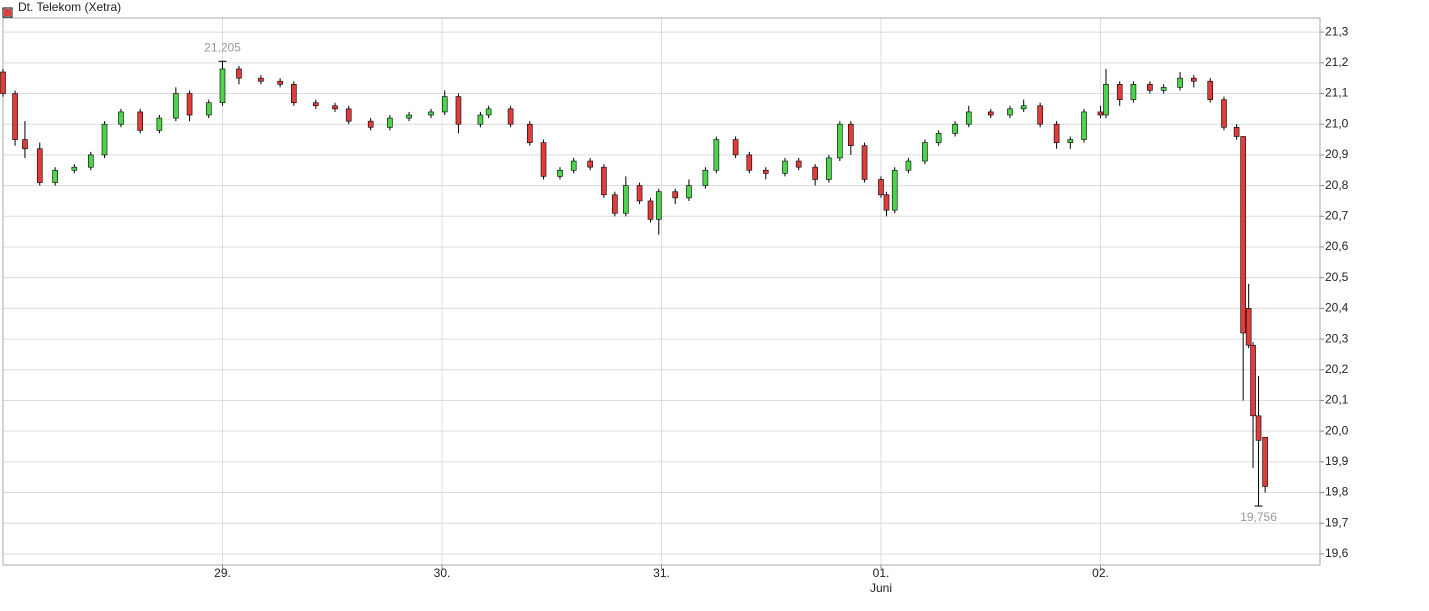  What do you see at coordinates (222, 47) in the screenshot?
I see `annotation-label: 21,205` at bounding box center [222, 47].